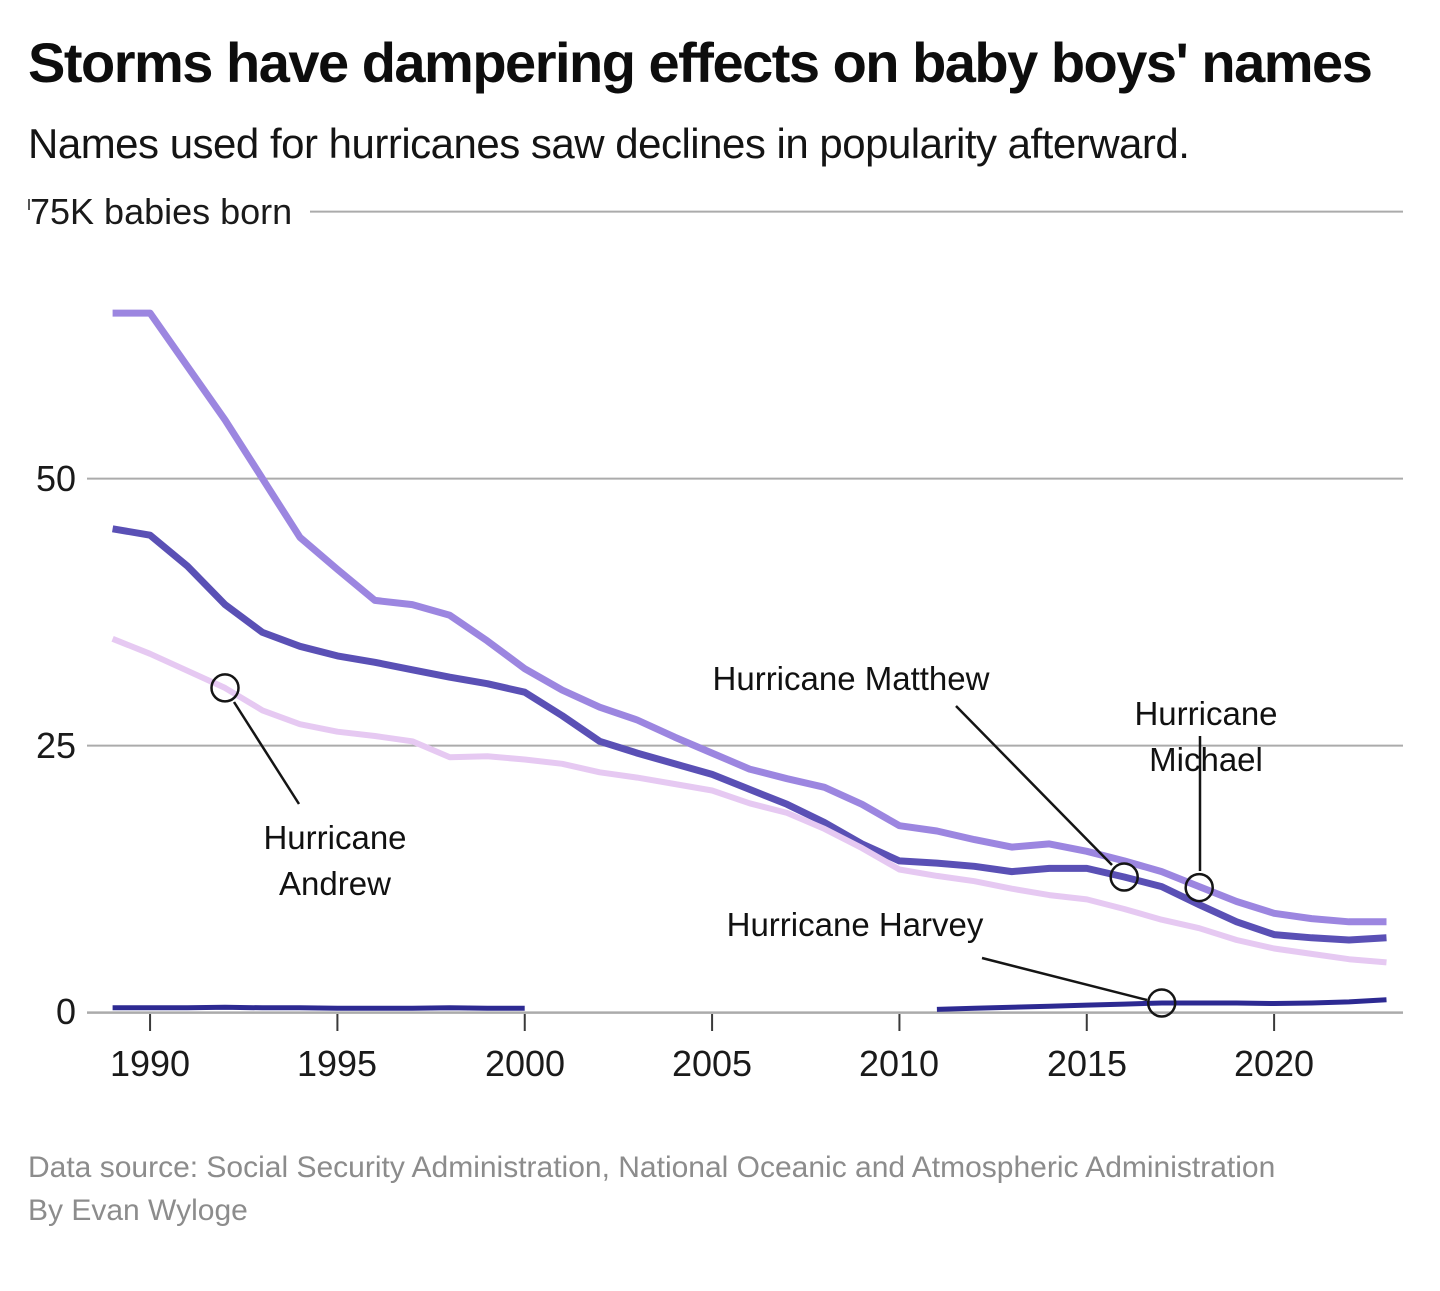  I want to click on annotation-hurricane-harvey: Hurricane Harvey, so click(855, 924).